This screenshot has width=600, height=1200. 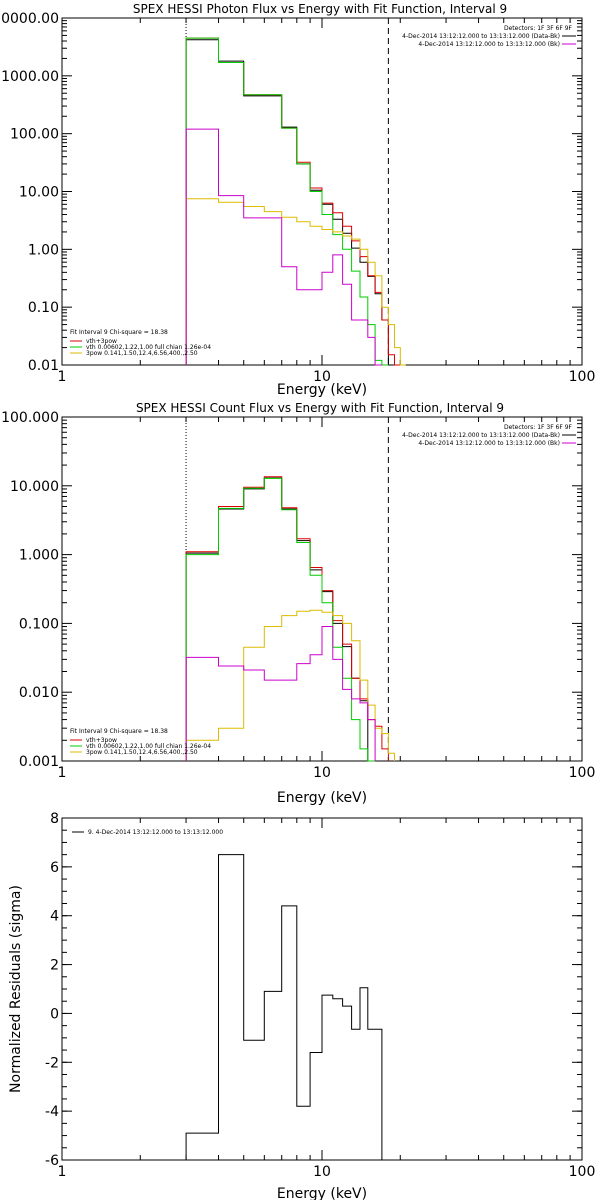 I want to click on y-tick-label: 8, so click(x=54, y=819).